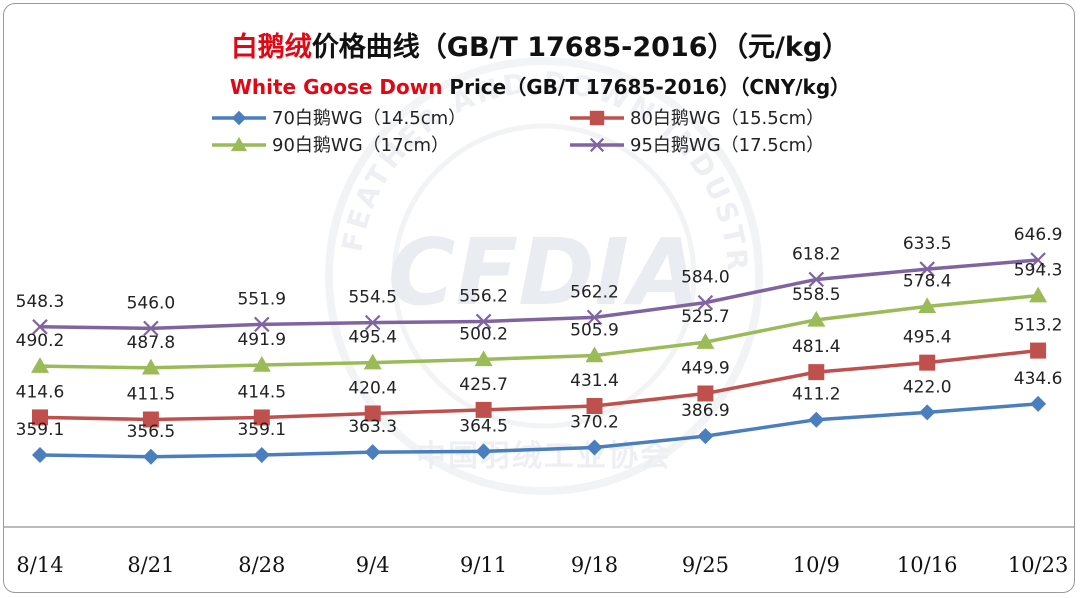  What do you see at coordinates (927, 244) in the screenshot?
I see `series-95-data-label: 633.5` at bounding box center [927, 244].